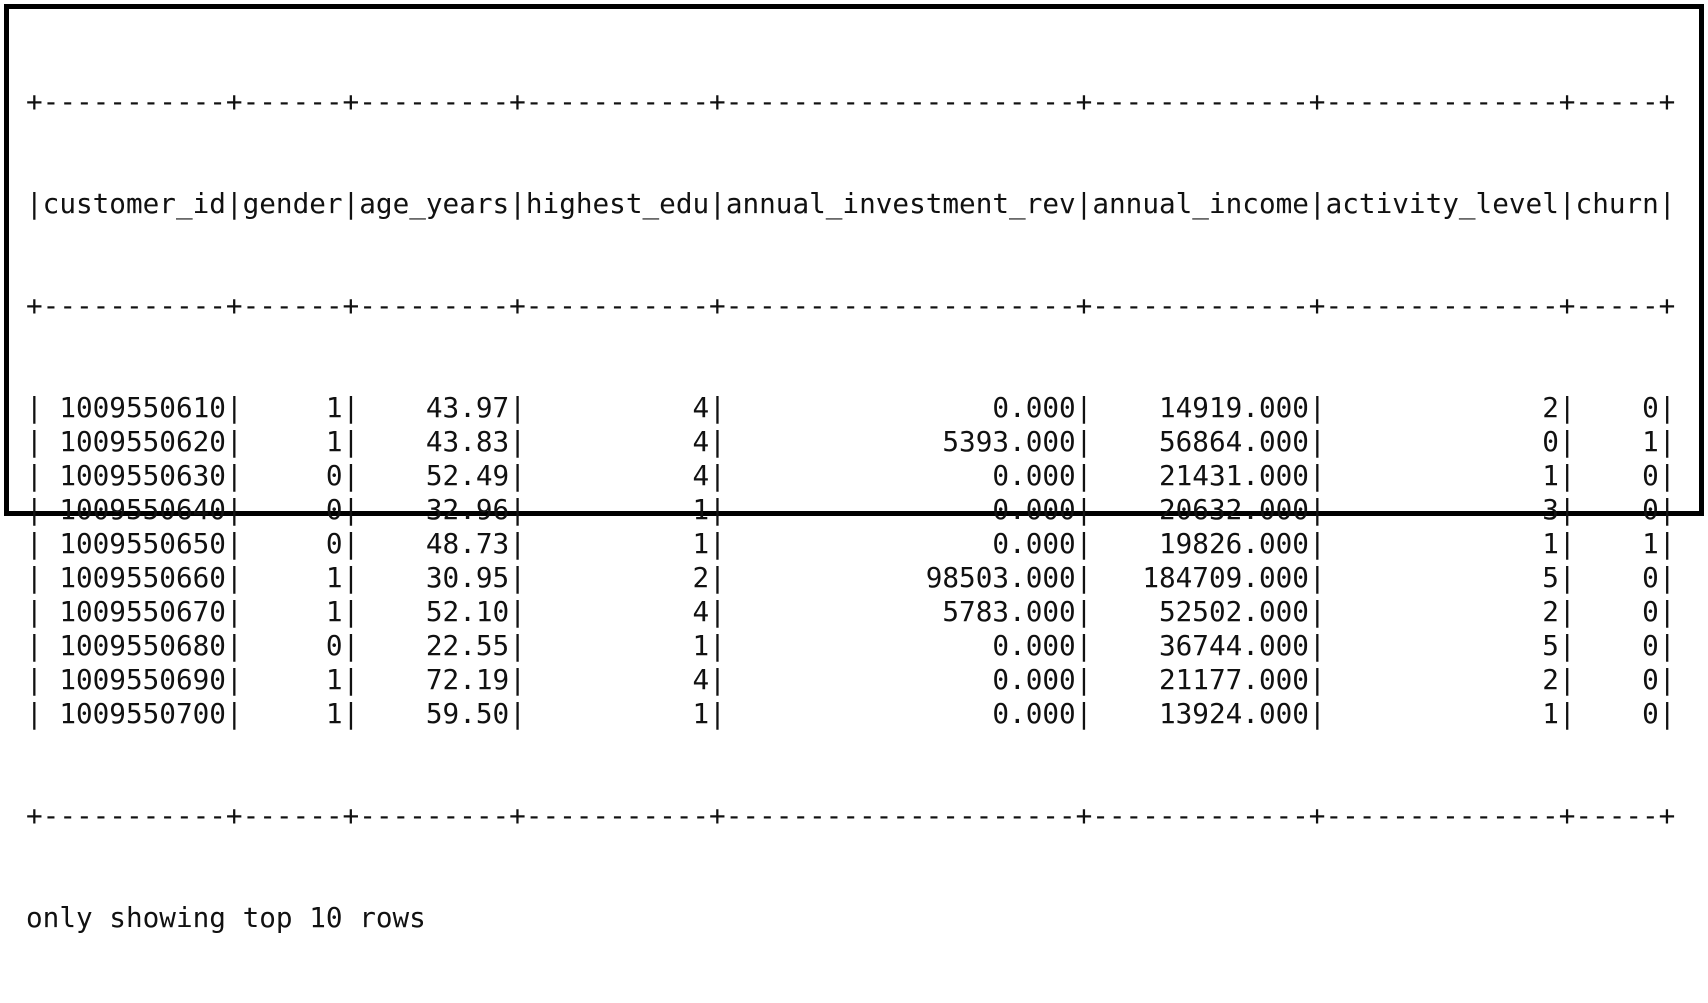 The height and width of the screenshot is (1003, 1708). I want to click on table-cell: 59.50, so click(434, 713).